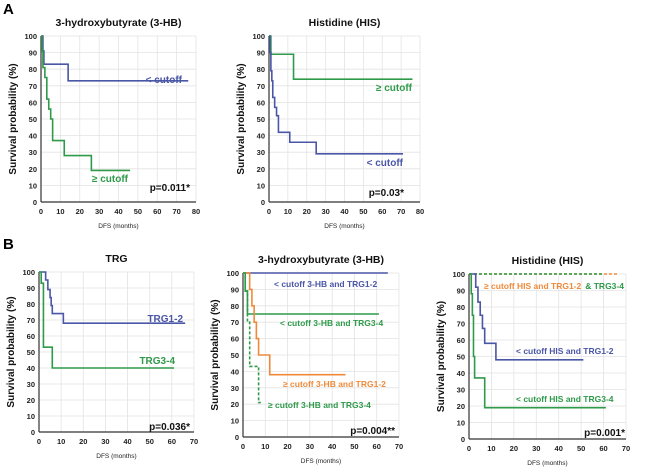 The image size is (649, 467). I want to click on series-label: & TRG3-4, so click(604, 286).